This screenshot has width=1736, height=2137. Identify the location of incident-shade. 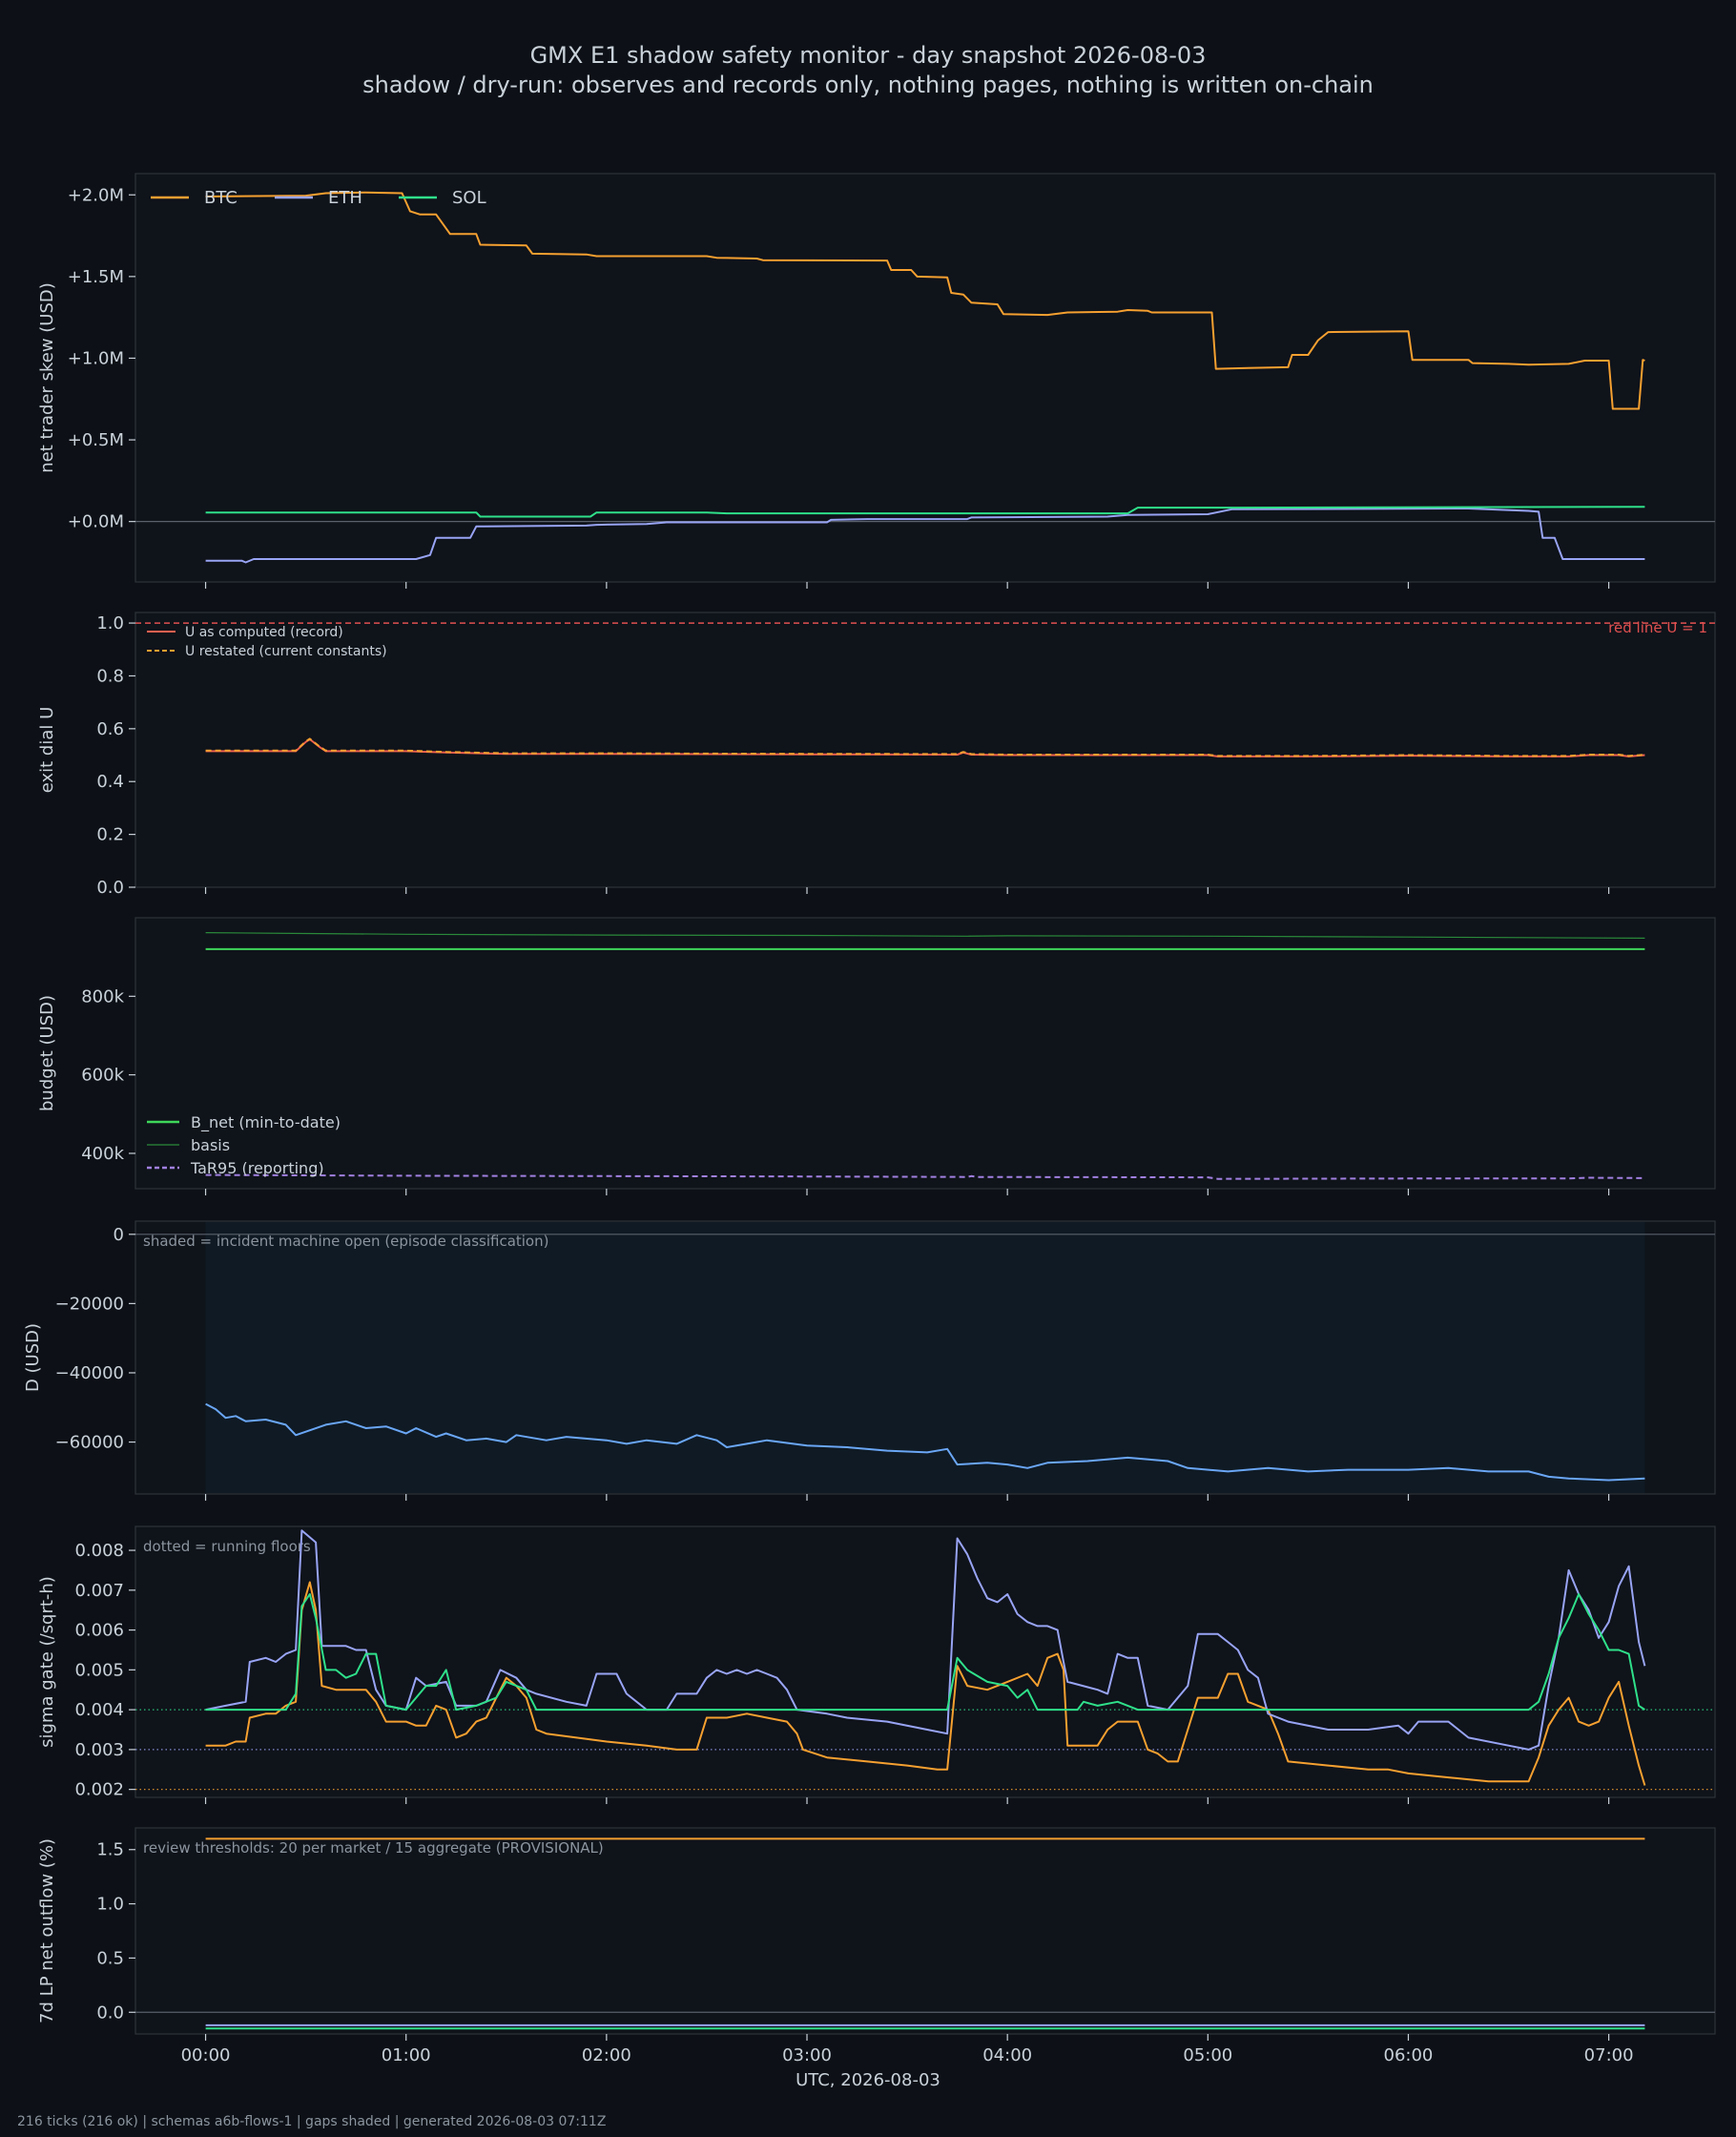
(925, 1357).